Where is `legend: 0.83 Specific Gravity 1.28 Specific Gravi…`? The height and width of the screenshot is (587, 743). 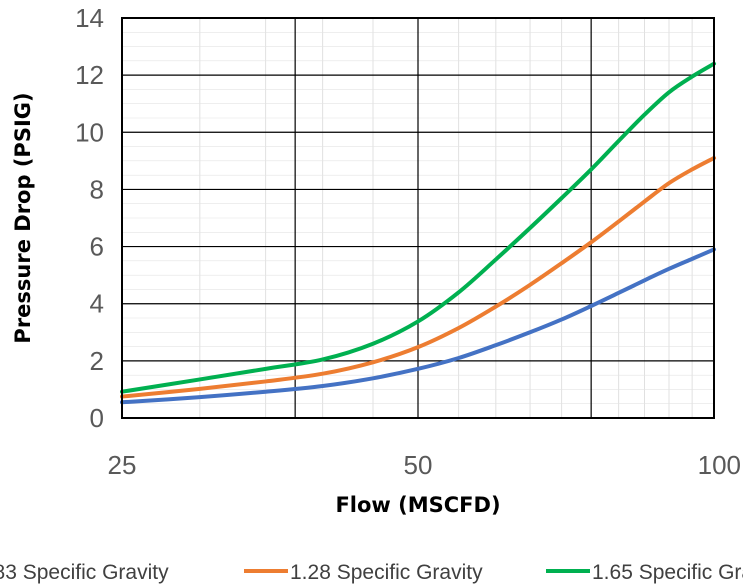 legend: 0.83 Specific Gravity 1.28 Specific Gravi… is located at coordinates (371, 572).